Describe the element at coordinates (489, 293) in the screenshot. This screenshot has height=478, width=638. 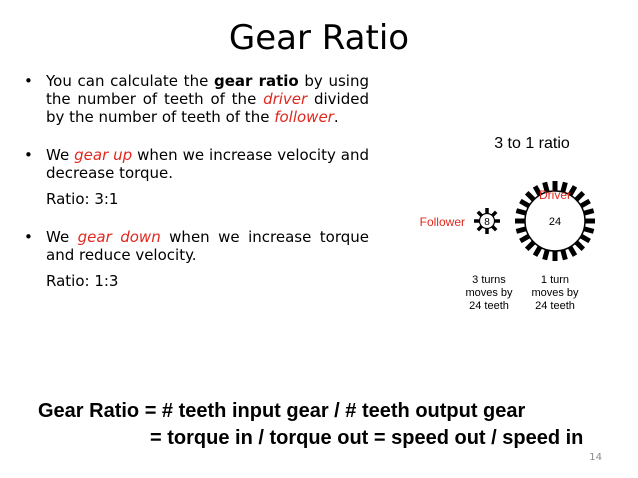
I see `small-note-line: moves by` at that location.